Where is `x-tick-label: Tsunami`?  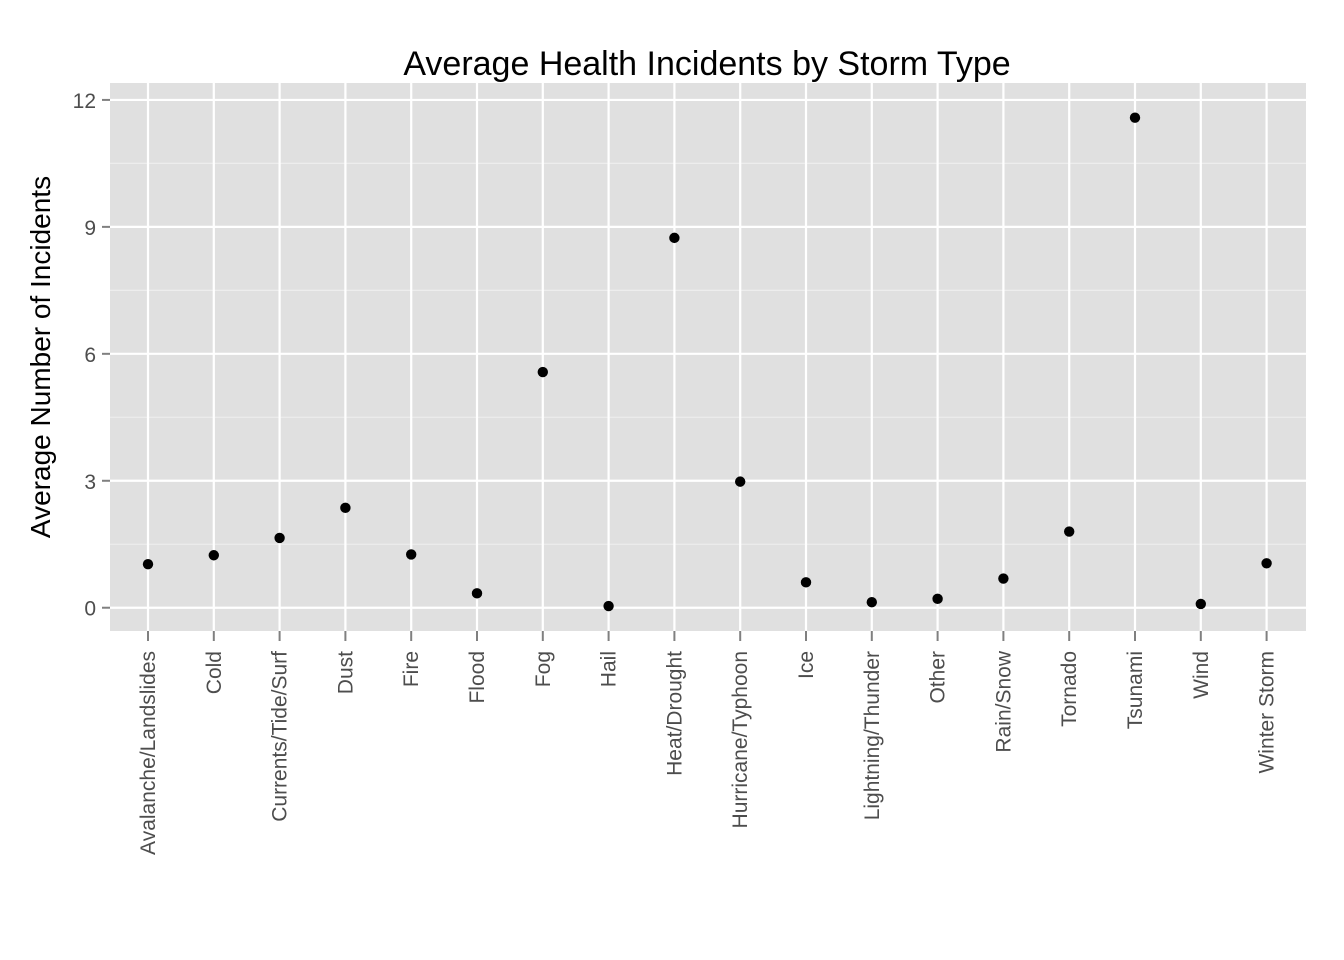
x-tick-label: Tsunami is located at coordinates (1135, 690).